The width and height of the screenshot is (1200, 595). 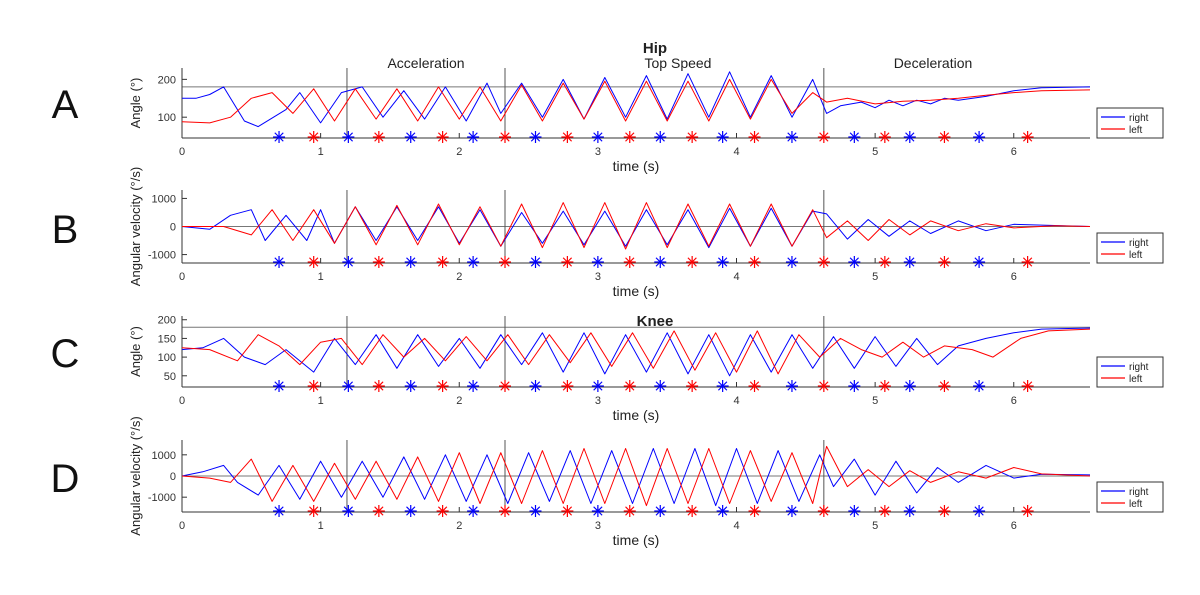 I want to click on phase-label-acceleration: Acceleration, so click(x=425, y=63).